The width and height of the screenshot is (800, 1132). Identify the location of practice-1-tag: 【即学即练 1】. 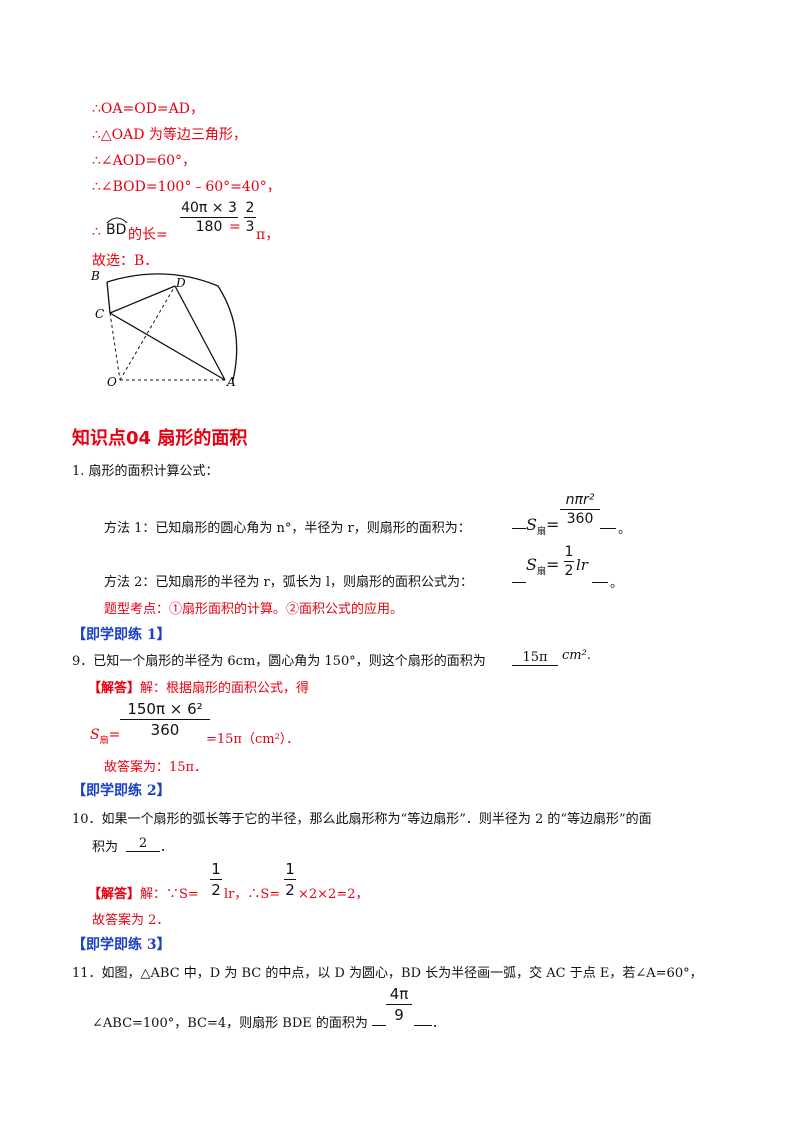
(121, 635).